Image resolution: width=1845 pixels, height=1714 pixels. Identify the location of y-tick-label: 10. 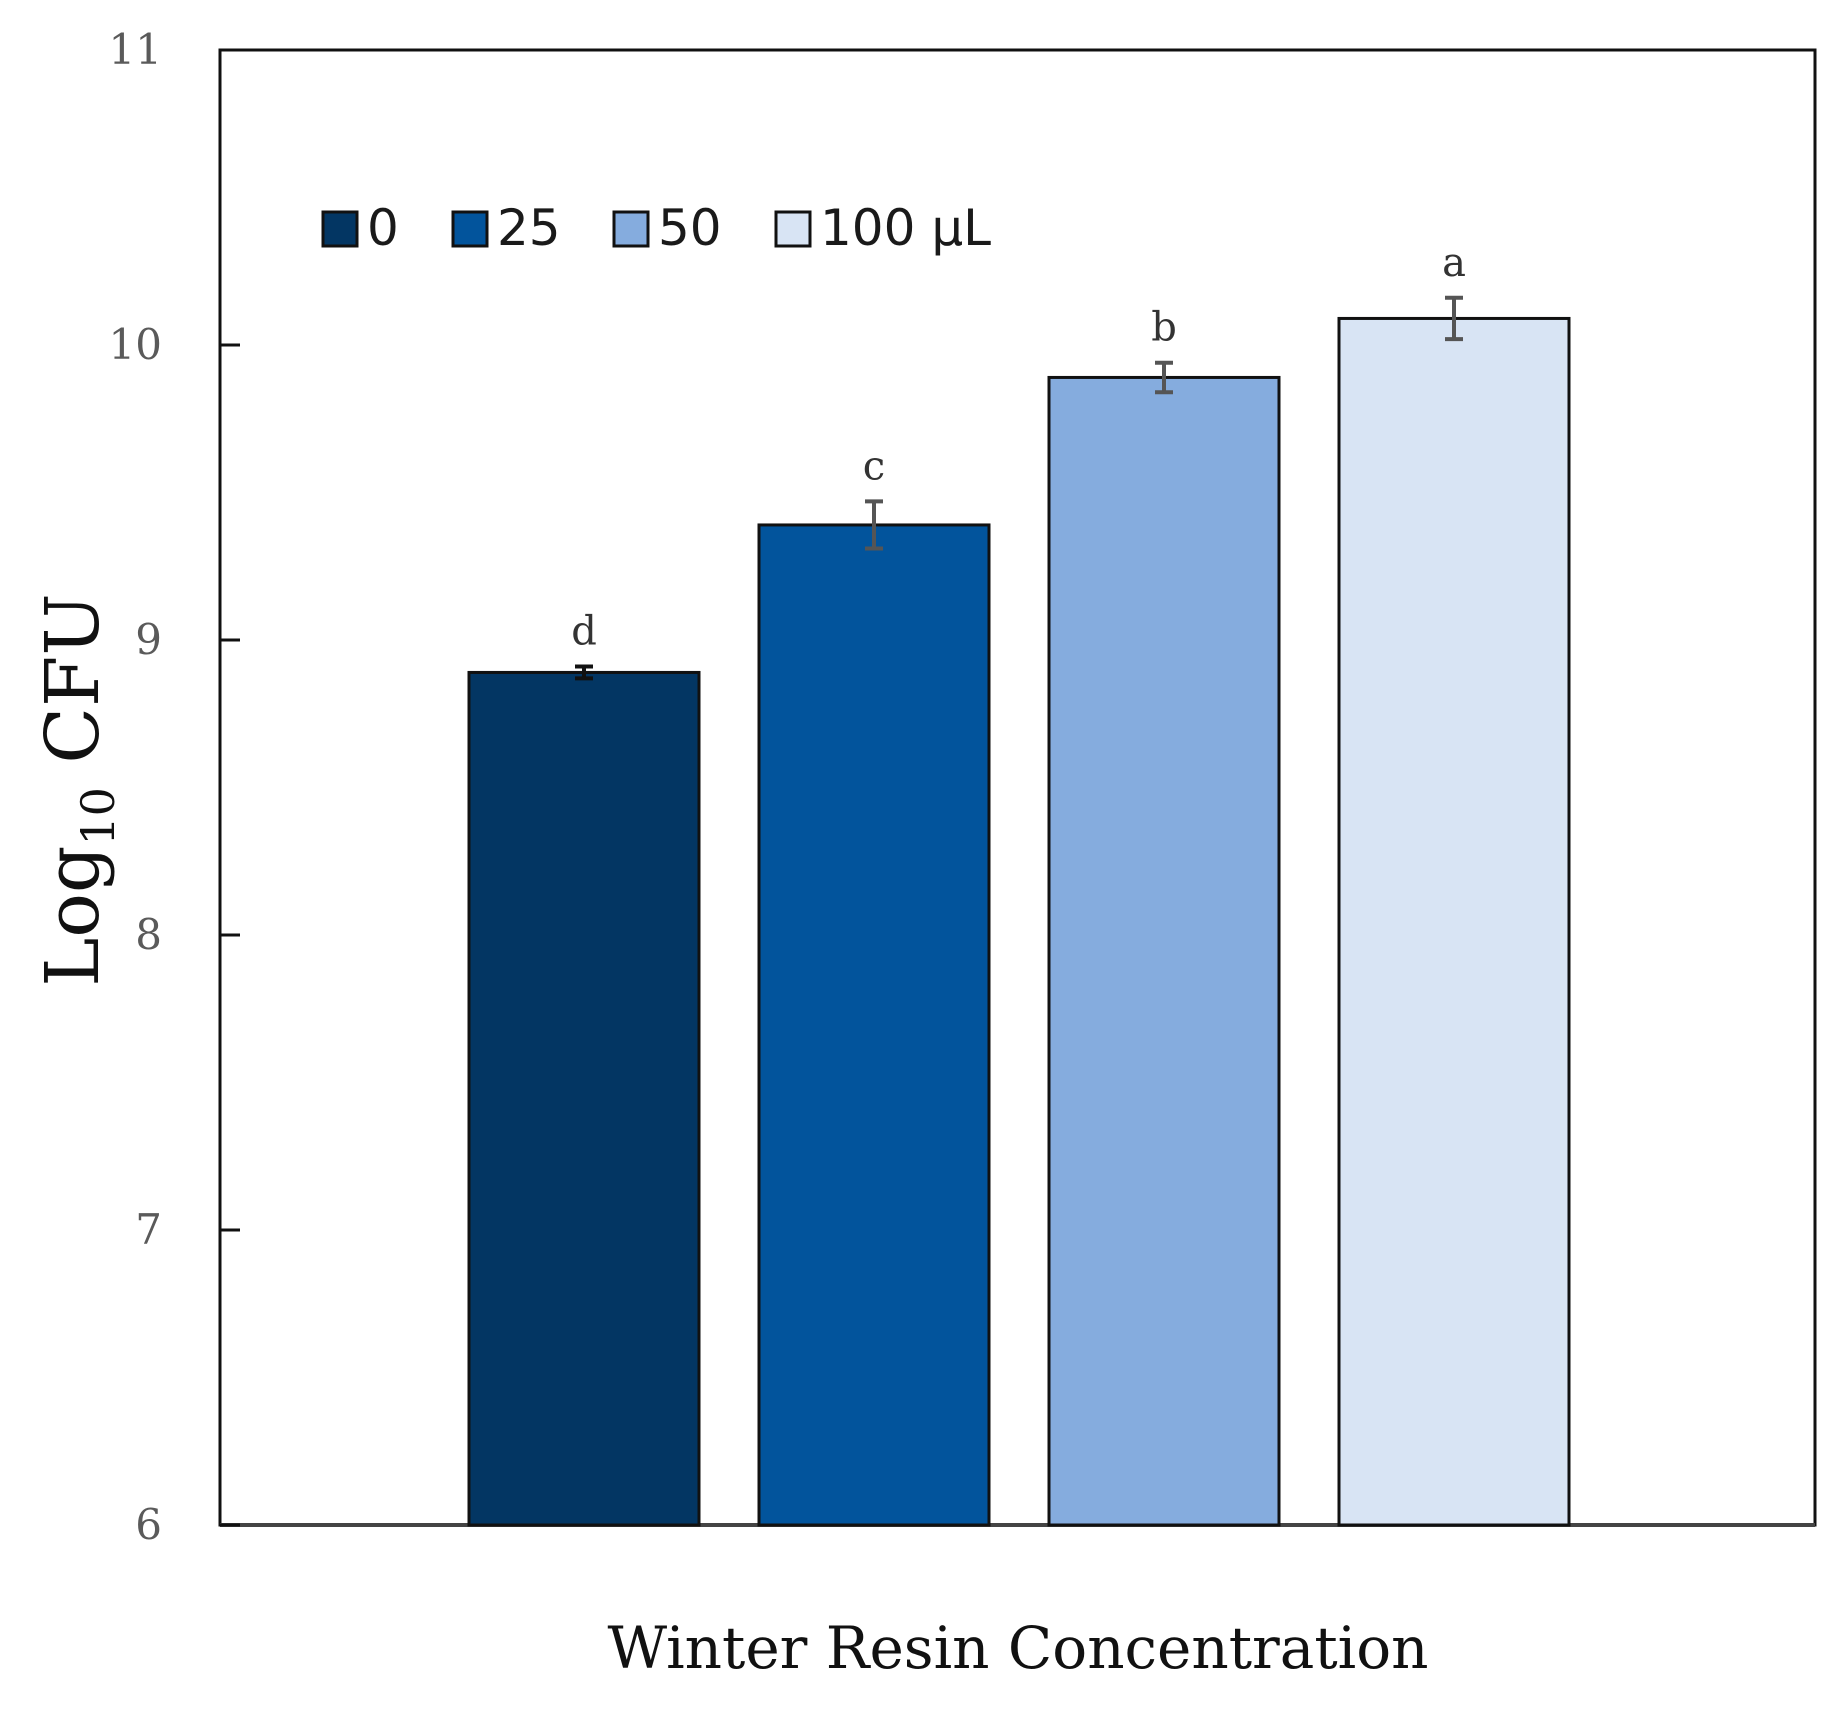
(135, 344).